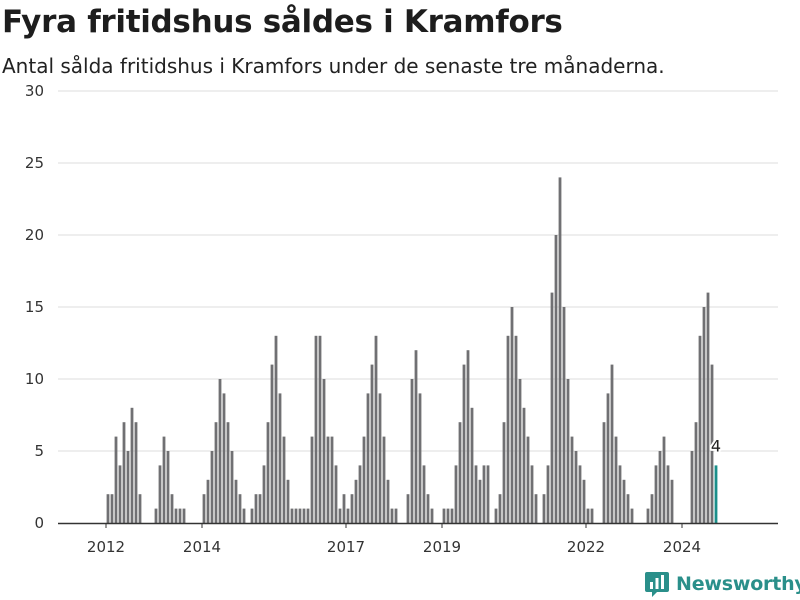 This screenshot has width=800, height=600. What do you see at coordinates (722, 584) in the screenshot?
I see `newsworthy-logo: Newsworthy` at bounding box center [722, 584].